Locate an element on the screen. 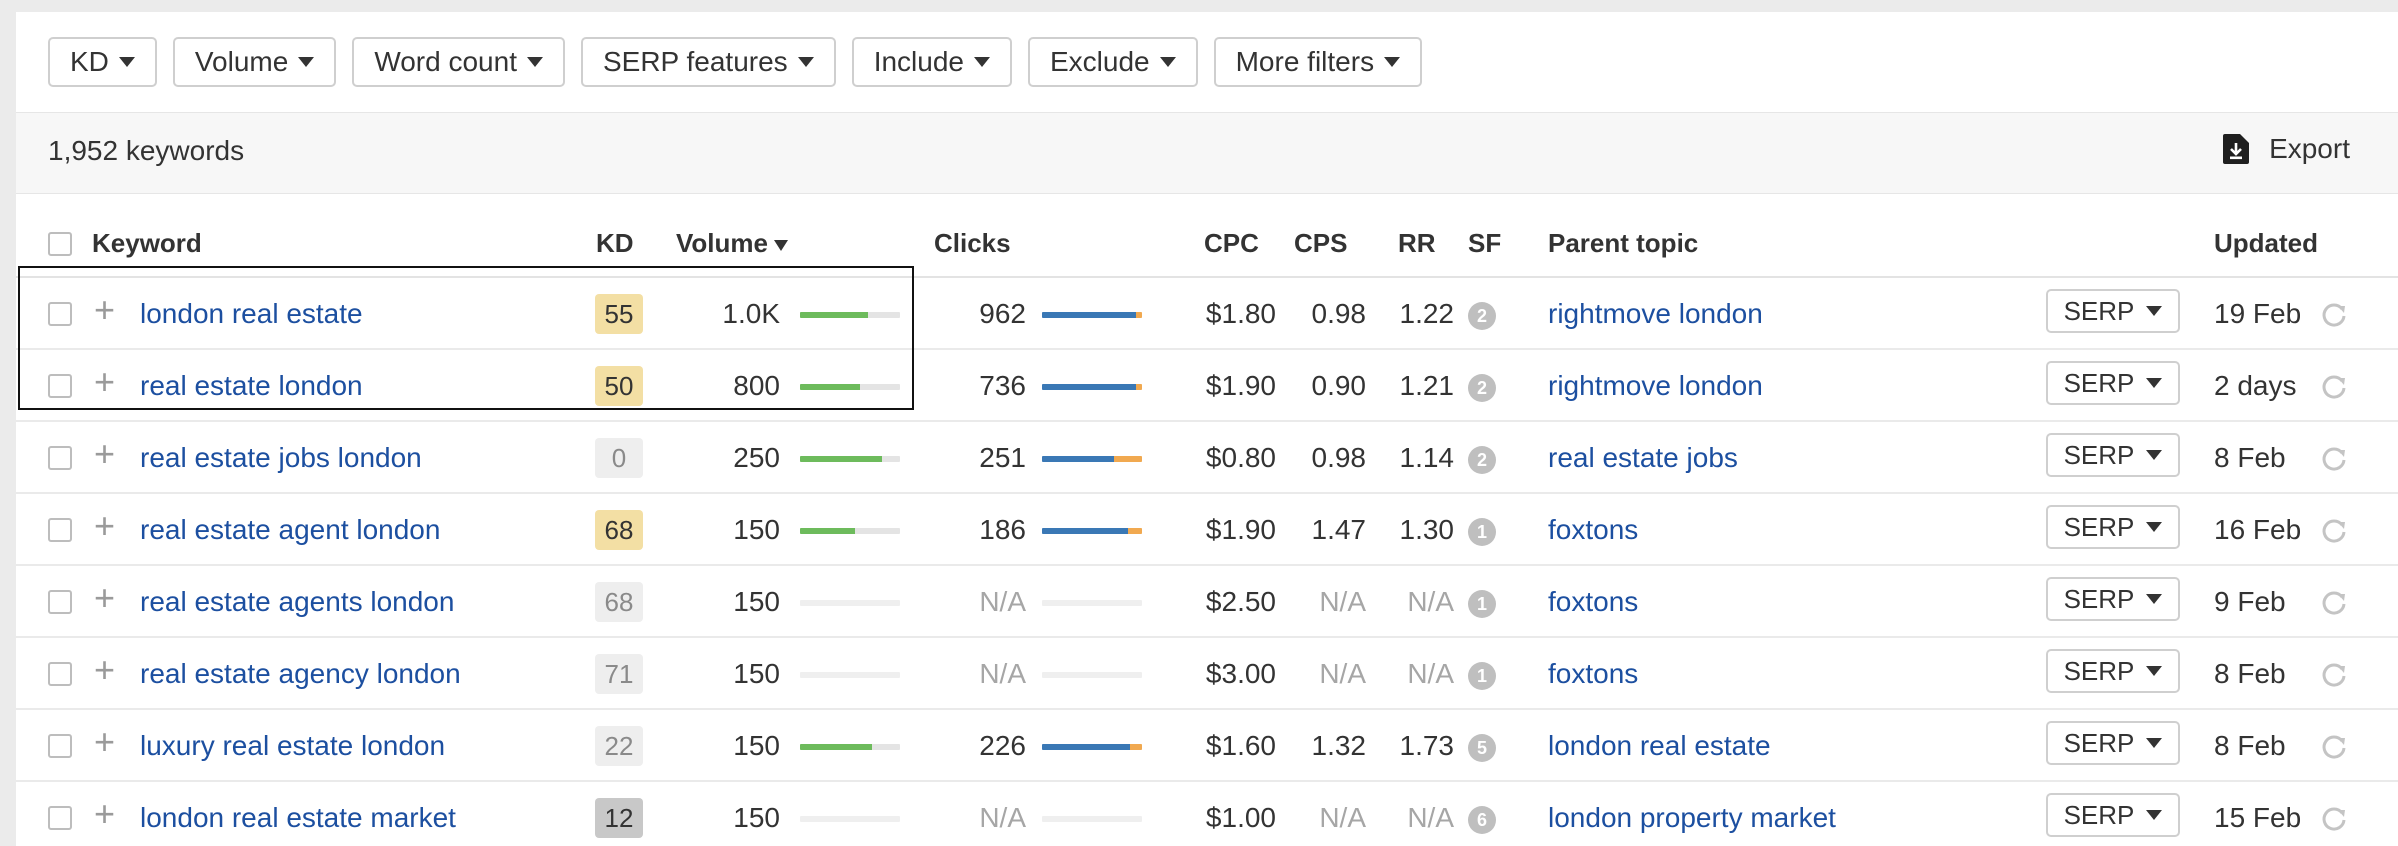 This screenshot has width=2398, height=846. serp-features-count-badge: 6 is located at coordinates (1482, 820).